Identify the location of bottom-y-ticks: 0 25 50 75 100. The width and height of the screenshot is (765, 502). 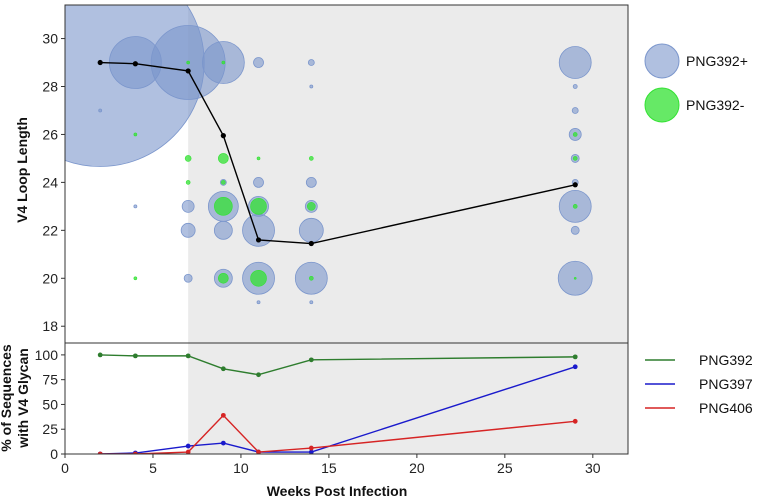
(50, 404).